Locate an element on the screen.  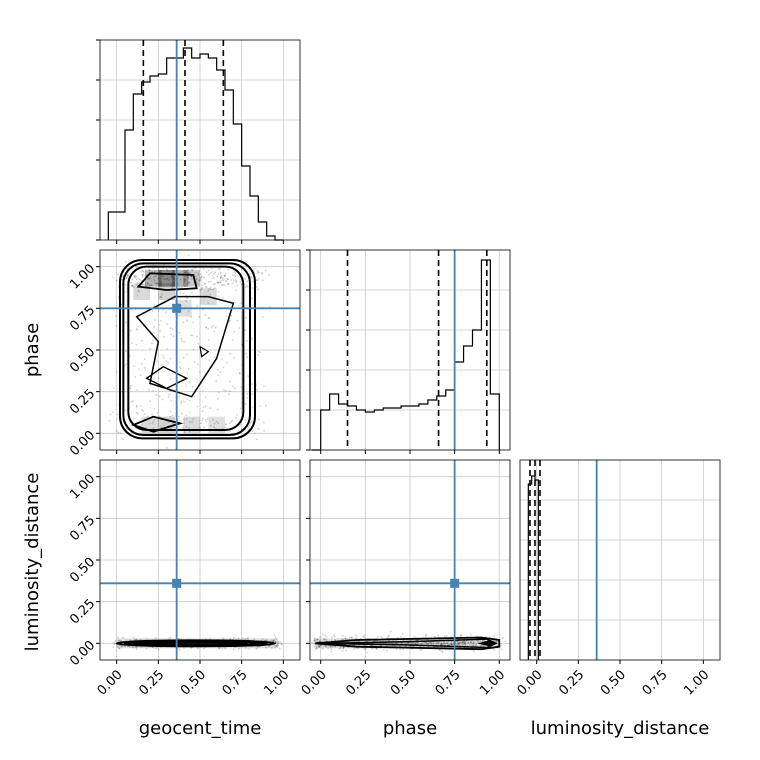
scatter-phase-vs-geocent_time-contours is located at coordinates (187, 349).